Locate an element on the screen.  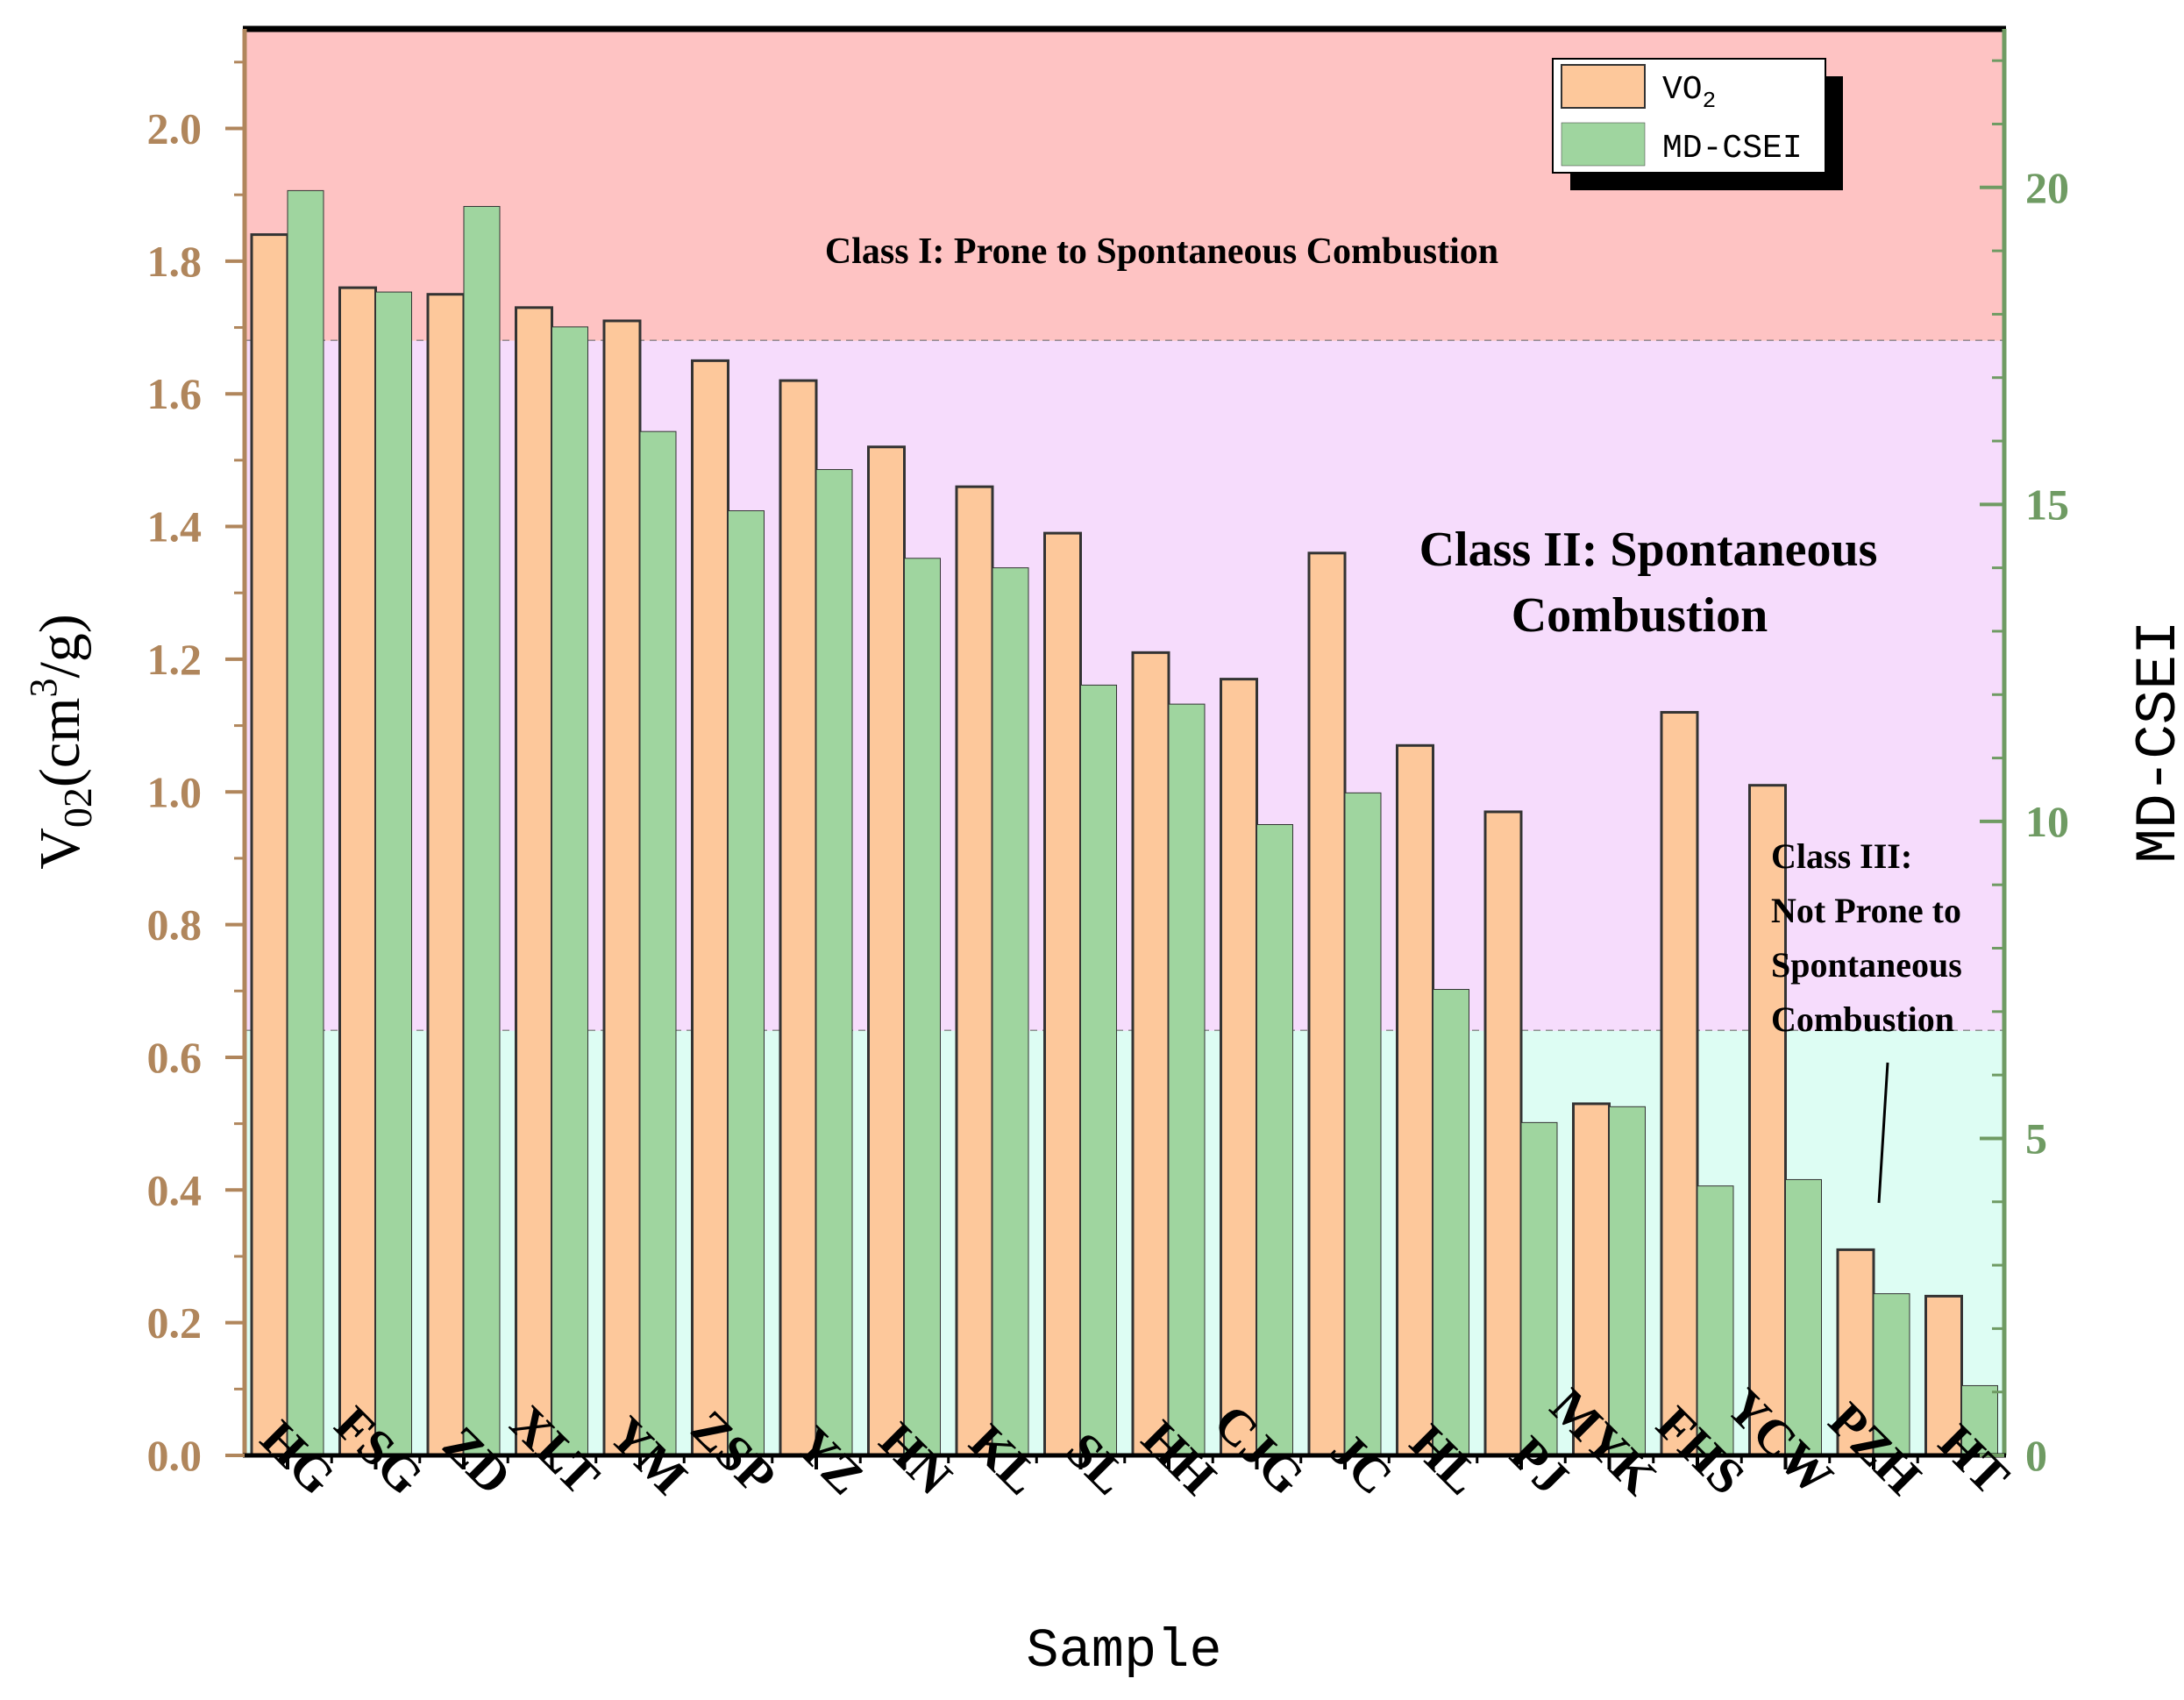
bar-vo2-xlt is located at coordinates (534, 881).